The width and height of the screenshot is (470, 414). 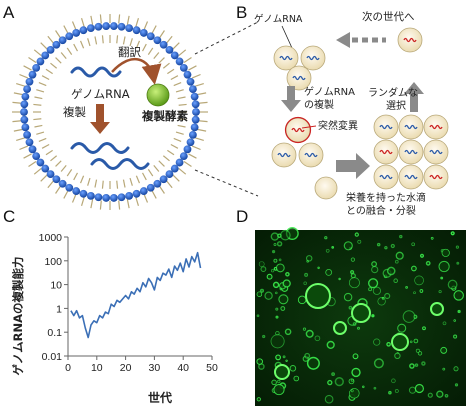 What do you see at coordinates (309, 127) in the screenshot?
I see `mutation-pointer` at bounding box center [309, 127].